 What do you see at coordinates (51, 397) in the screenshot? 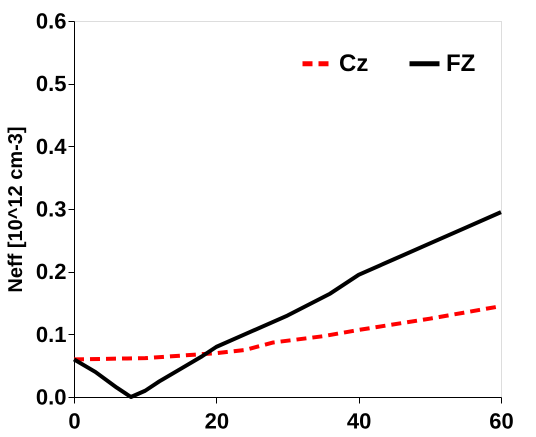
I see `y-tick-label: 0.0` at bounding box center [51, 397].